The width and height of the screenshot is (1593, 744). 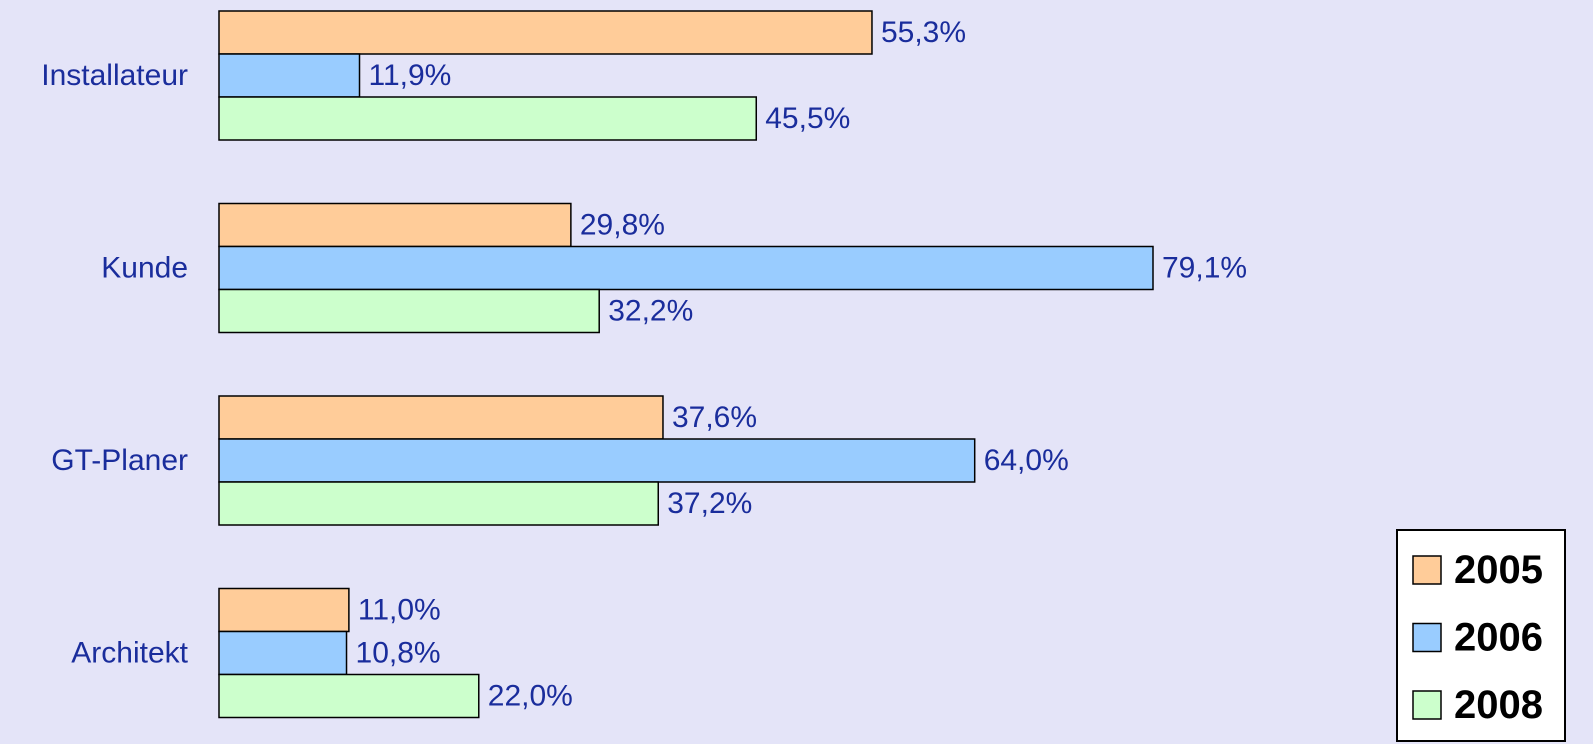 What do you see at coordinates (119, 460) in the screenshot?
I see `category-label: GT-Planer` at bounding box center [119, 460].